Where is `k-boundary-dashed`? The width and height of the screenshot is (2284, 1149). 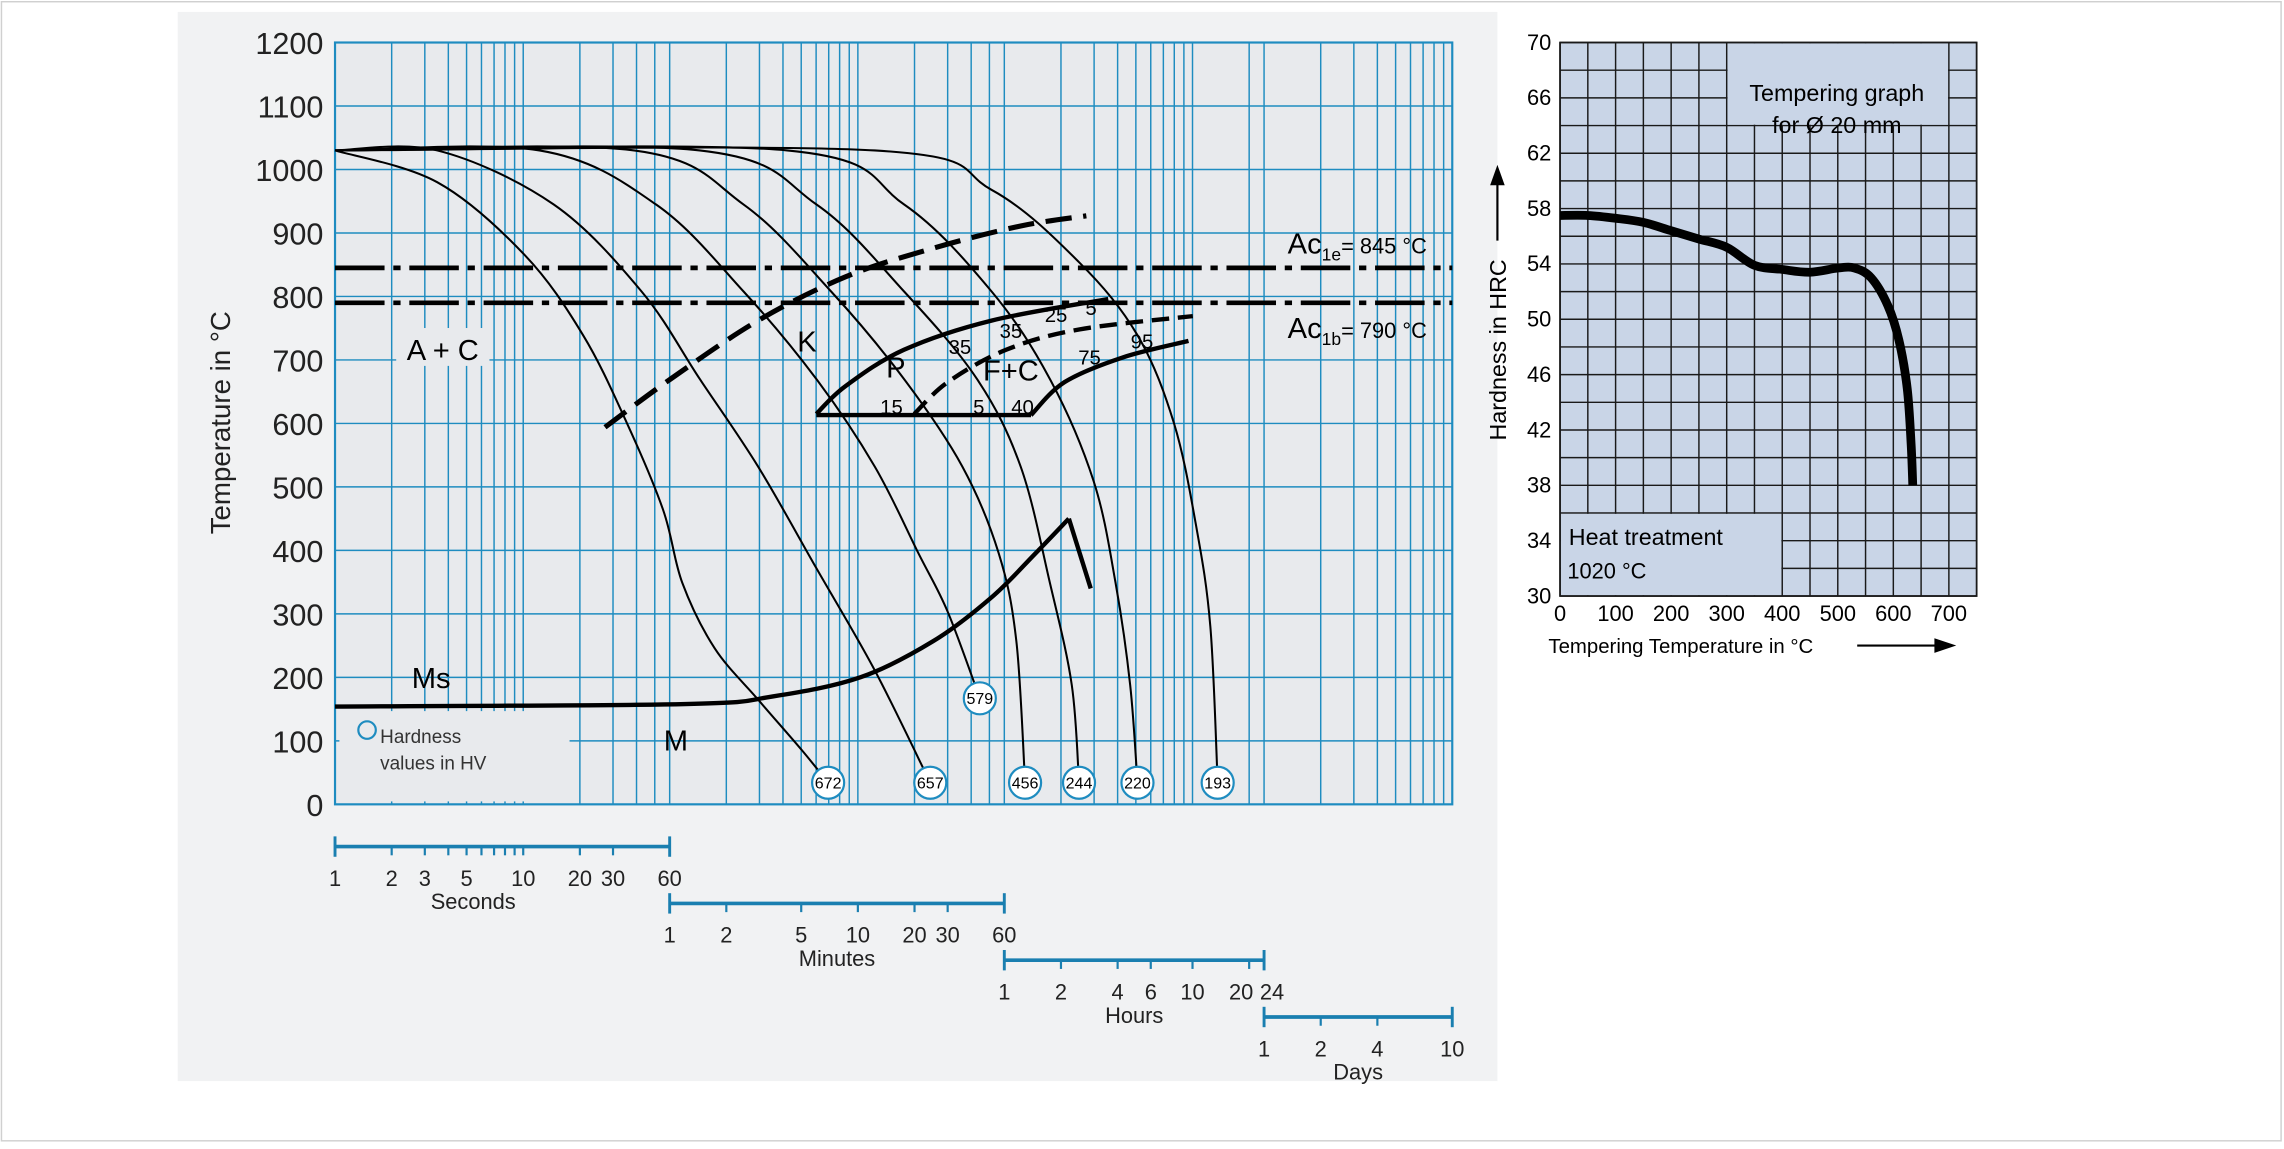
k-boundary-dashed is located at coordinates (845, 321).